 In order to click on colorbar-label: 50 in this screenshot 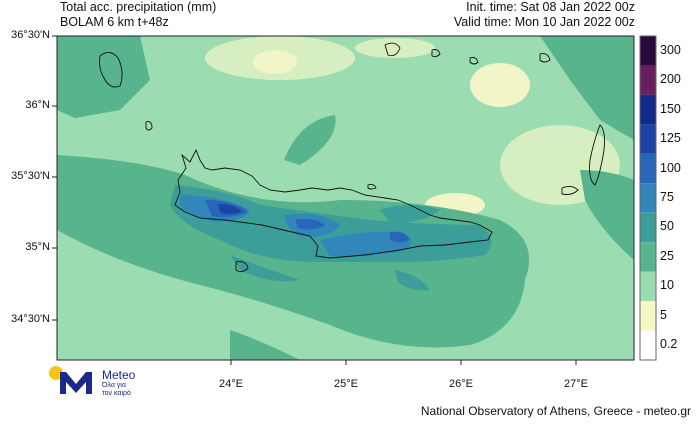, I will do `click(667, 226)`.